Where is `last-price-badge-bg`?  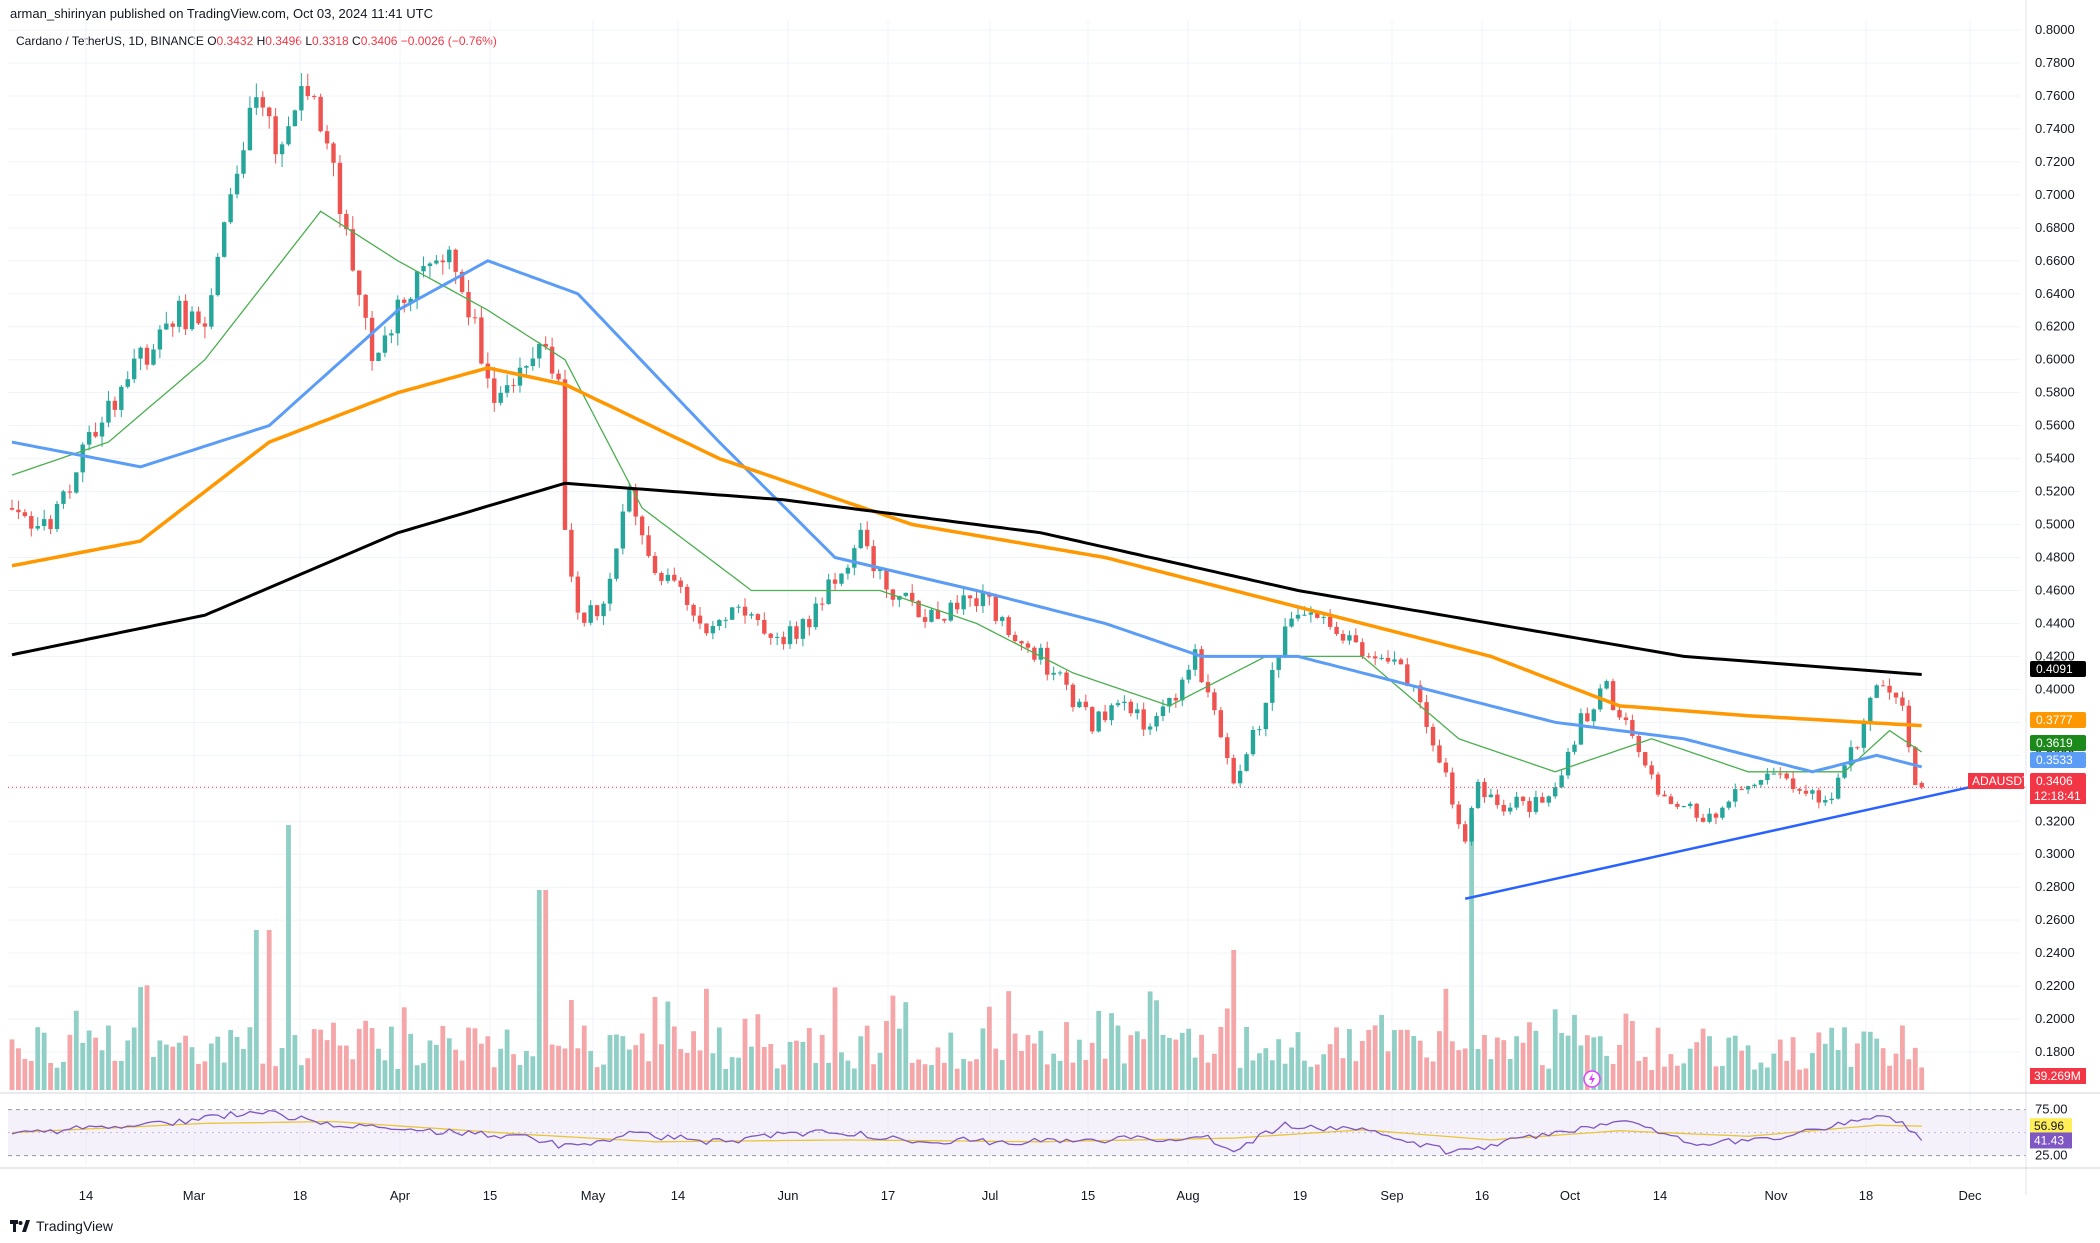 last-price-badge-bg is located at coordinates (2058, 781).